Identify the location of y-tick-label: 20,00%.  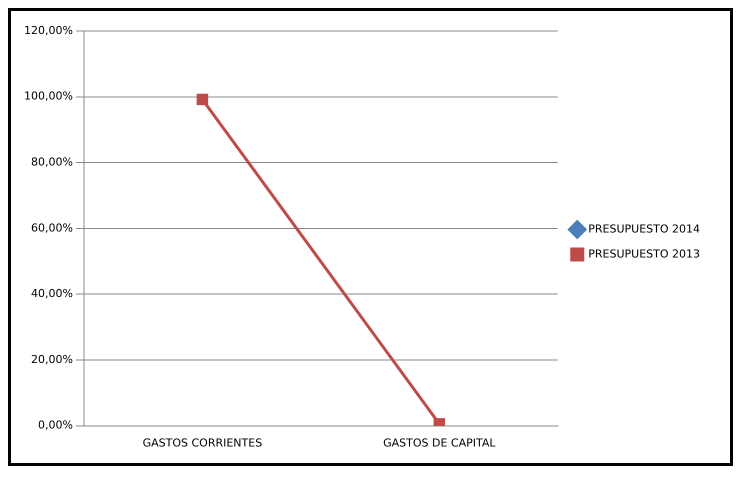
(51, 359).